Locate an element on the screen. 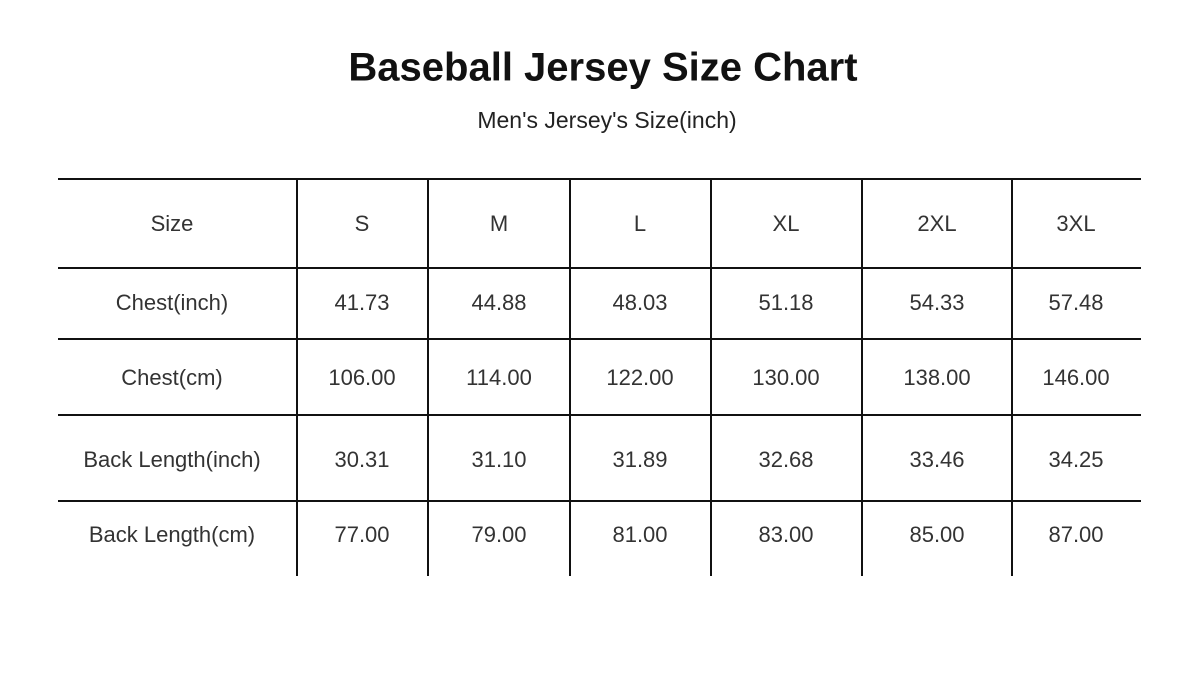 Image resolution: width=1200 pixels, height=680 pixels. row-label: Back Length(inch) is located at coordinates (171, 459).